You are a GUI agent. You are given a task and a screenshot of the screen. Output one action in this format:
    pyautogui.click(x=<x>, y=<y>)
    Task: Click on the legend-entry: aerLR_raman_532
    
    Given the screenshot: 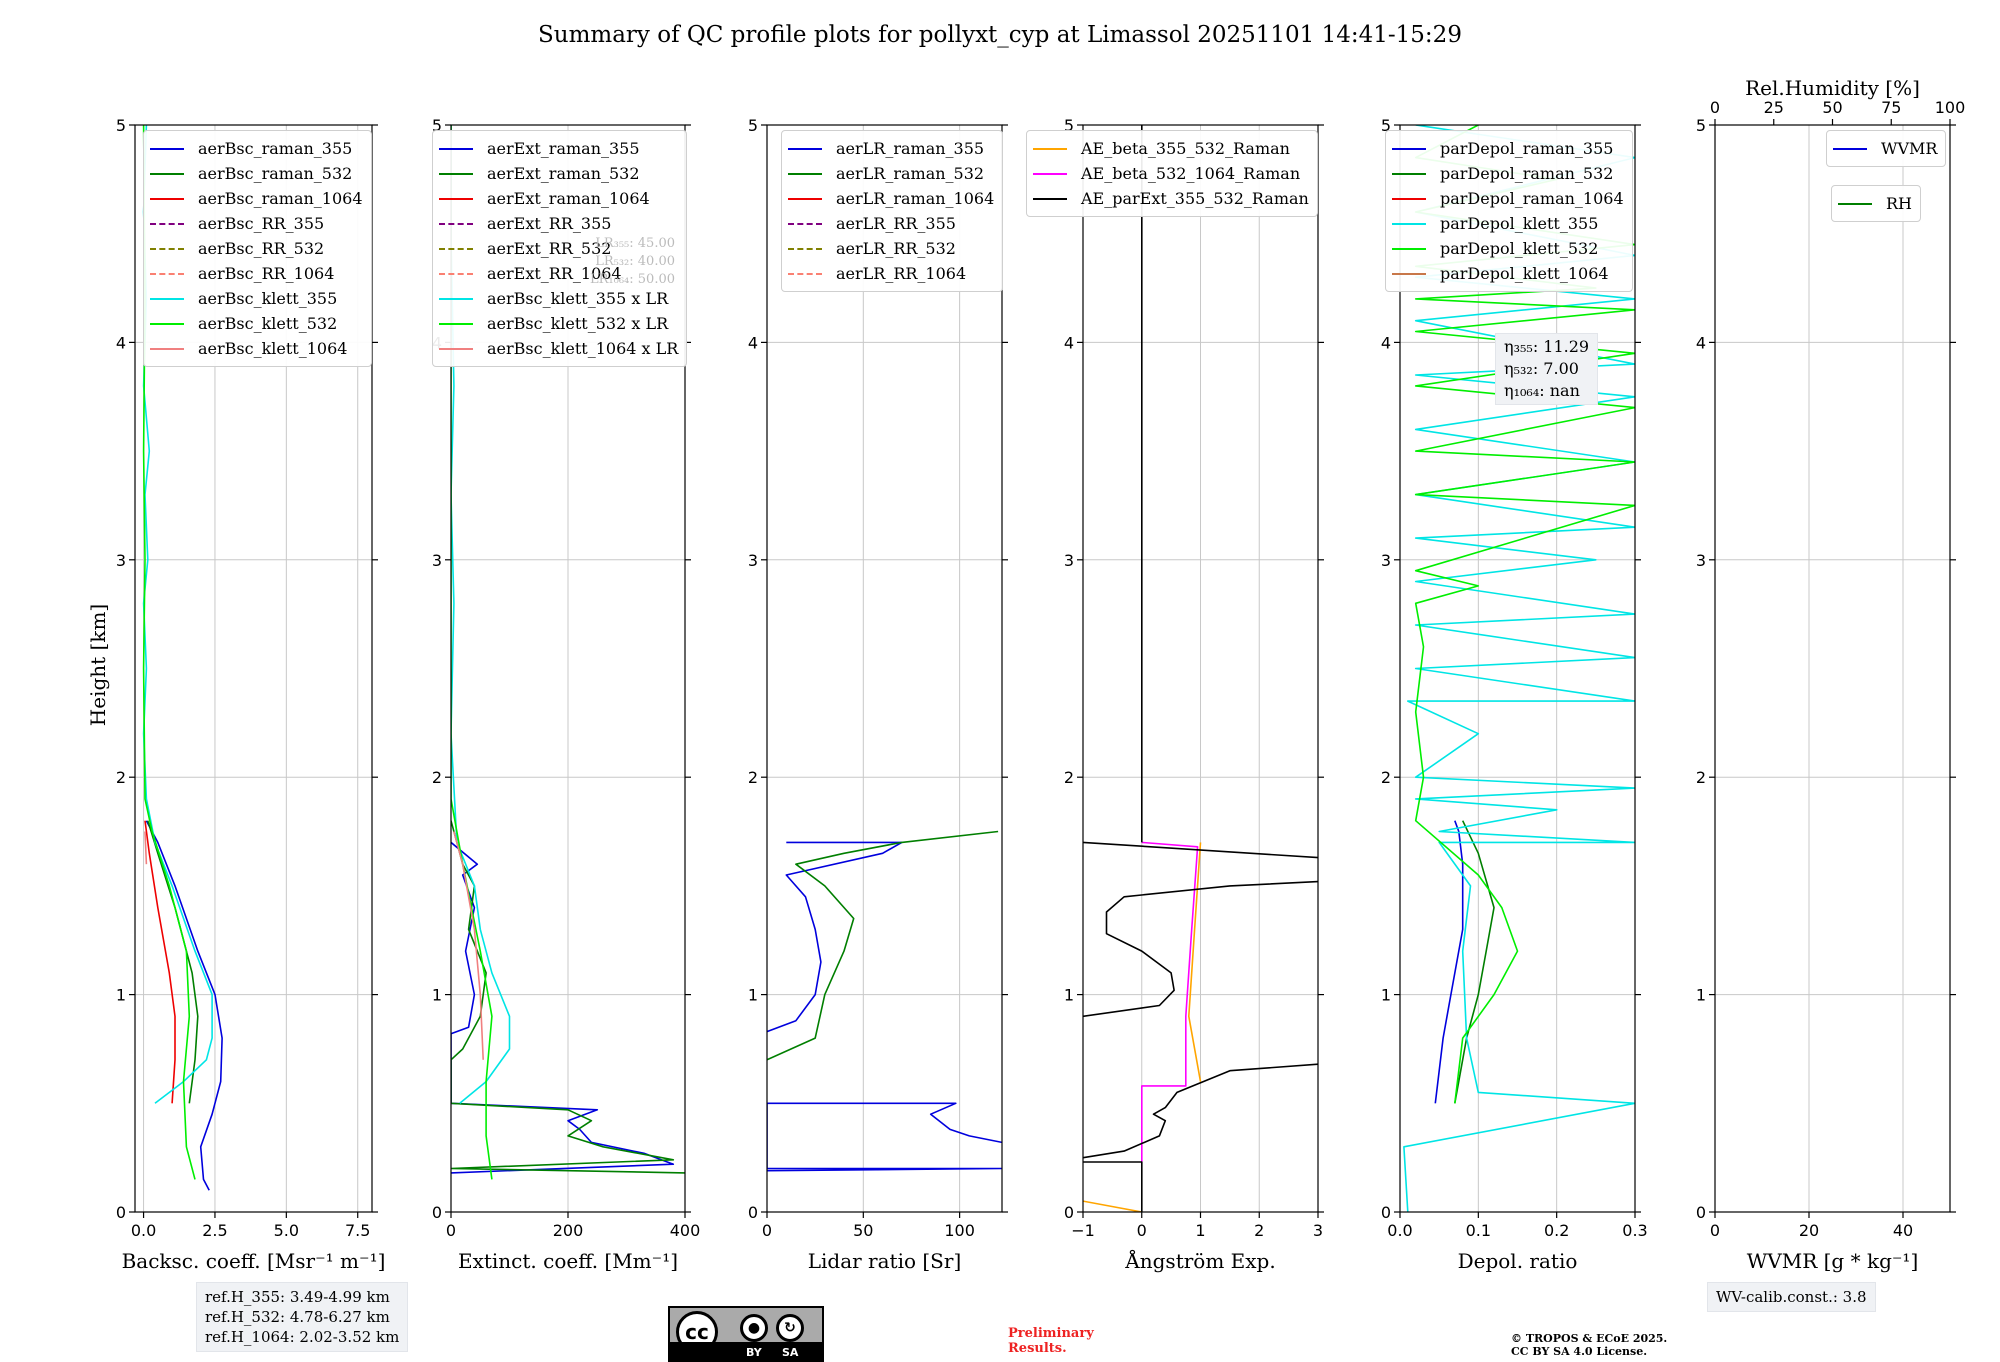 What is the action you would take?
    pyautogui.click(x=891, y=173)
    